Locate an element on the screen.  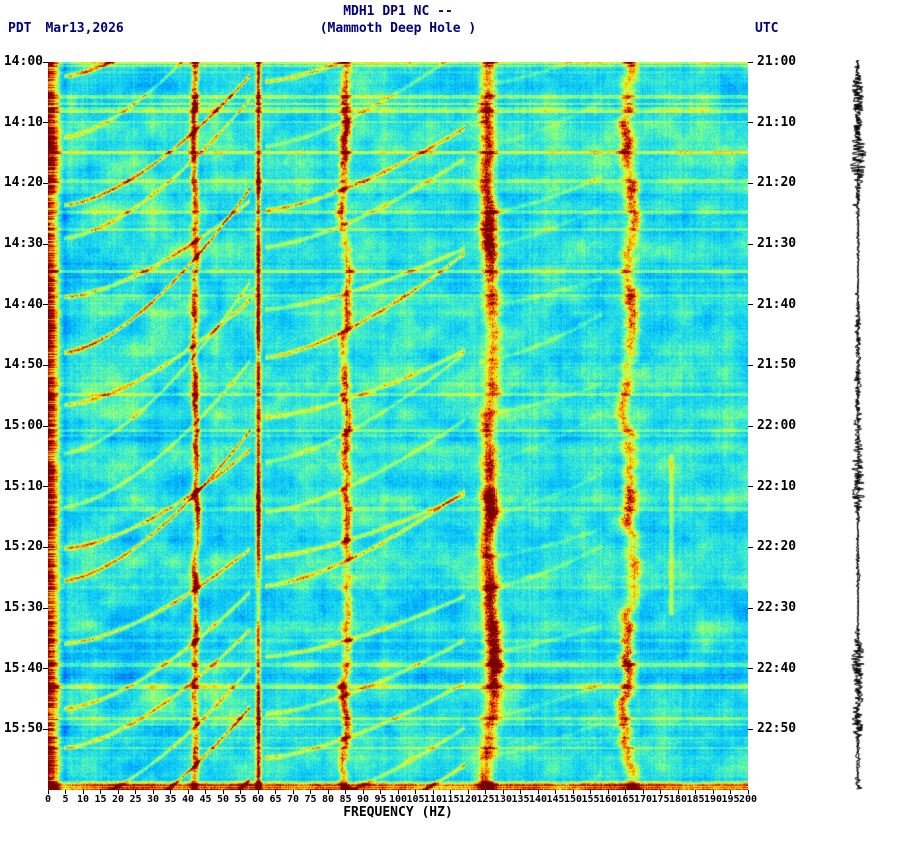
time-label-right: 22:20 is located at coordinates (777, 547).